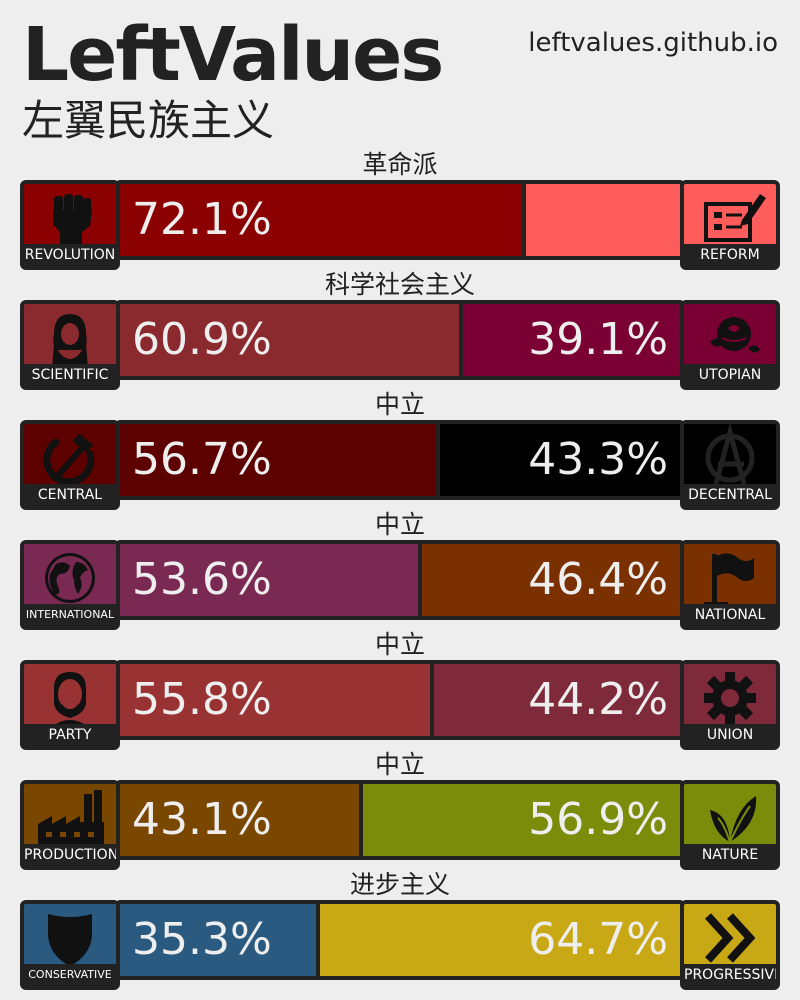 The image size is (800, 1000). Describe the element at coordinates (730, 454) in the screenshot. I see `anarchy-icon` at that location.